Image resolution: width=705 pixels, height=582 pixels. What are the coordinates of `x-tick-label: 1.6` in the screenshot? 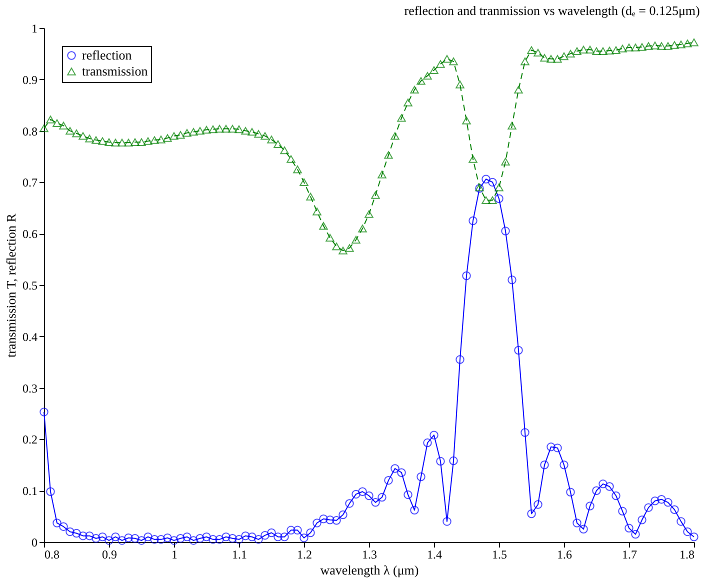 It's located at (564, 555).